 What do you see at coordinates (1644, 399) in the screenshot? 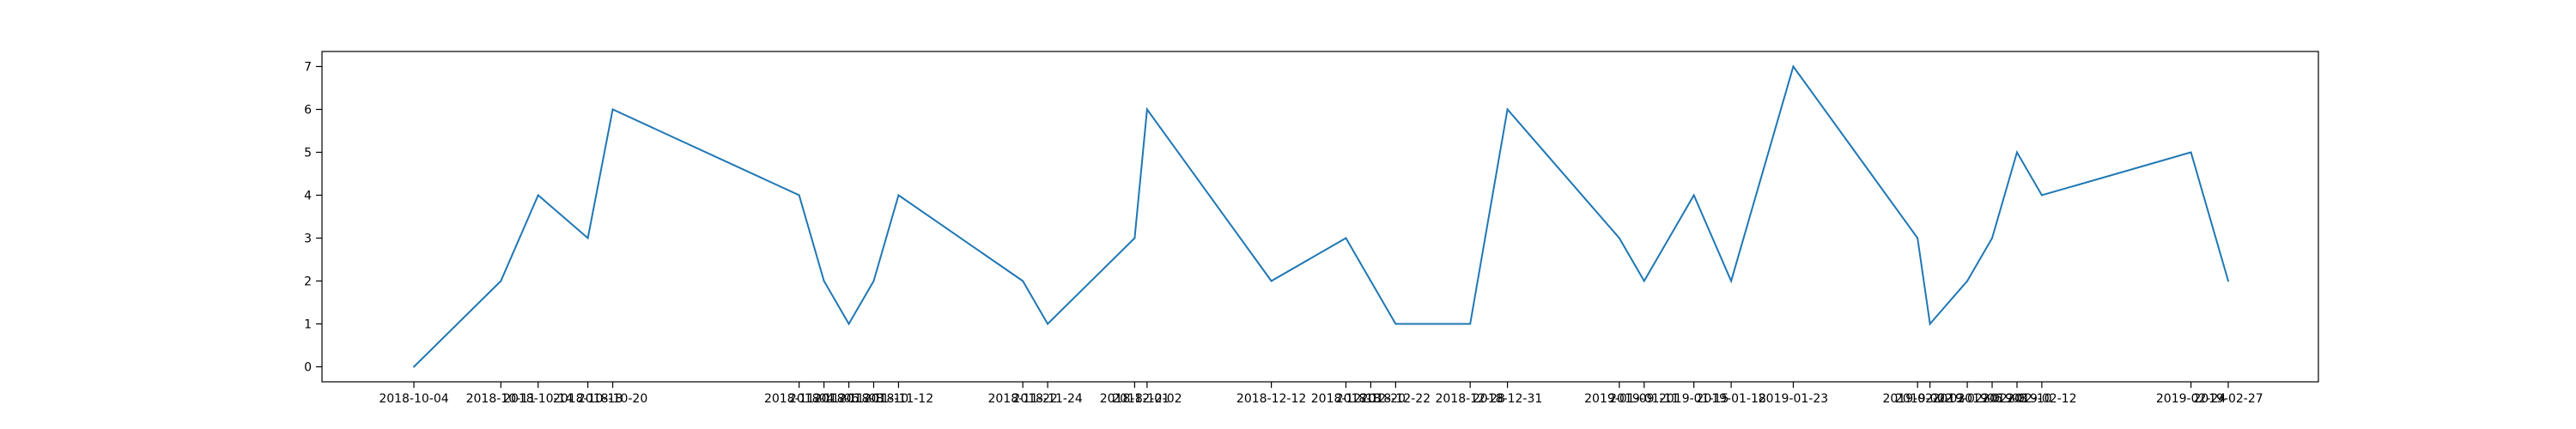
I see `x-tick-label: 2019-01-11` at bounding box center [1644, 399].